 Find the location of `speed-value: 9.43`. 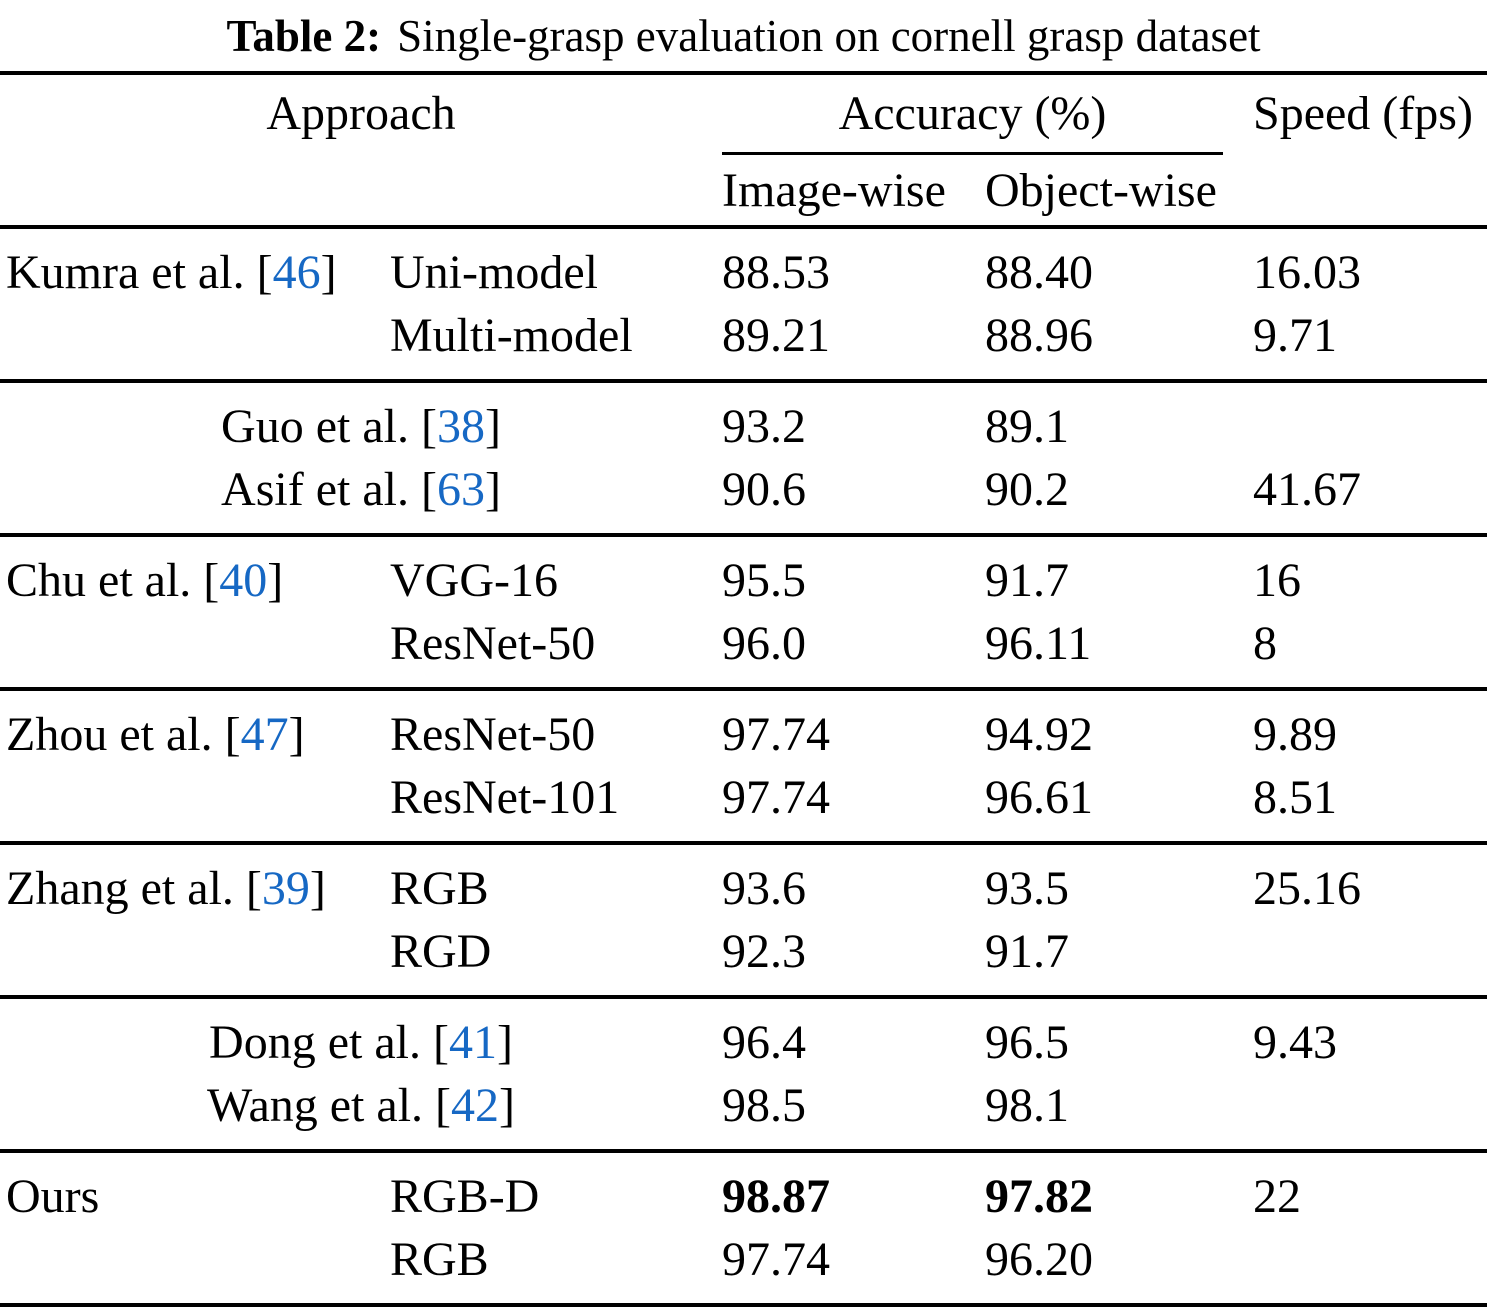

speed-value: 9.43 is located at coordinates (1295, 1042).